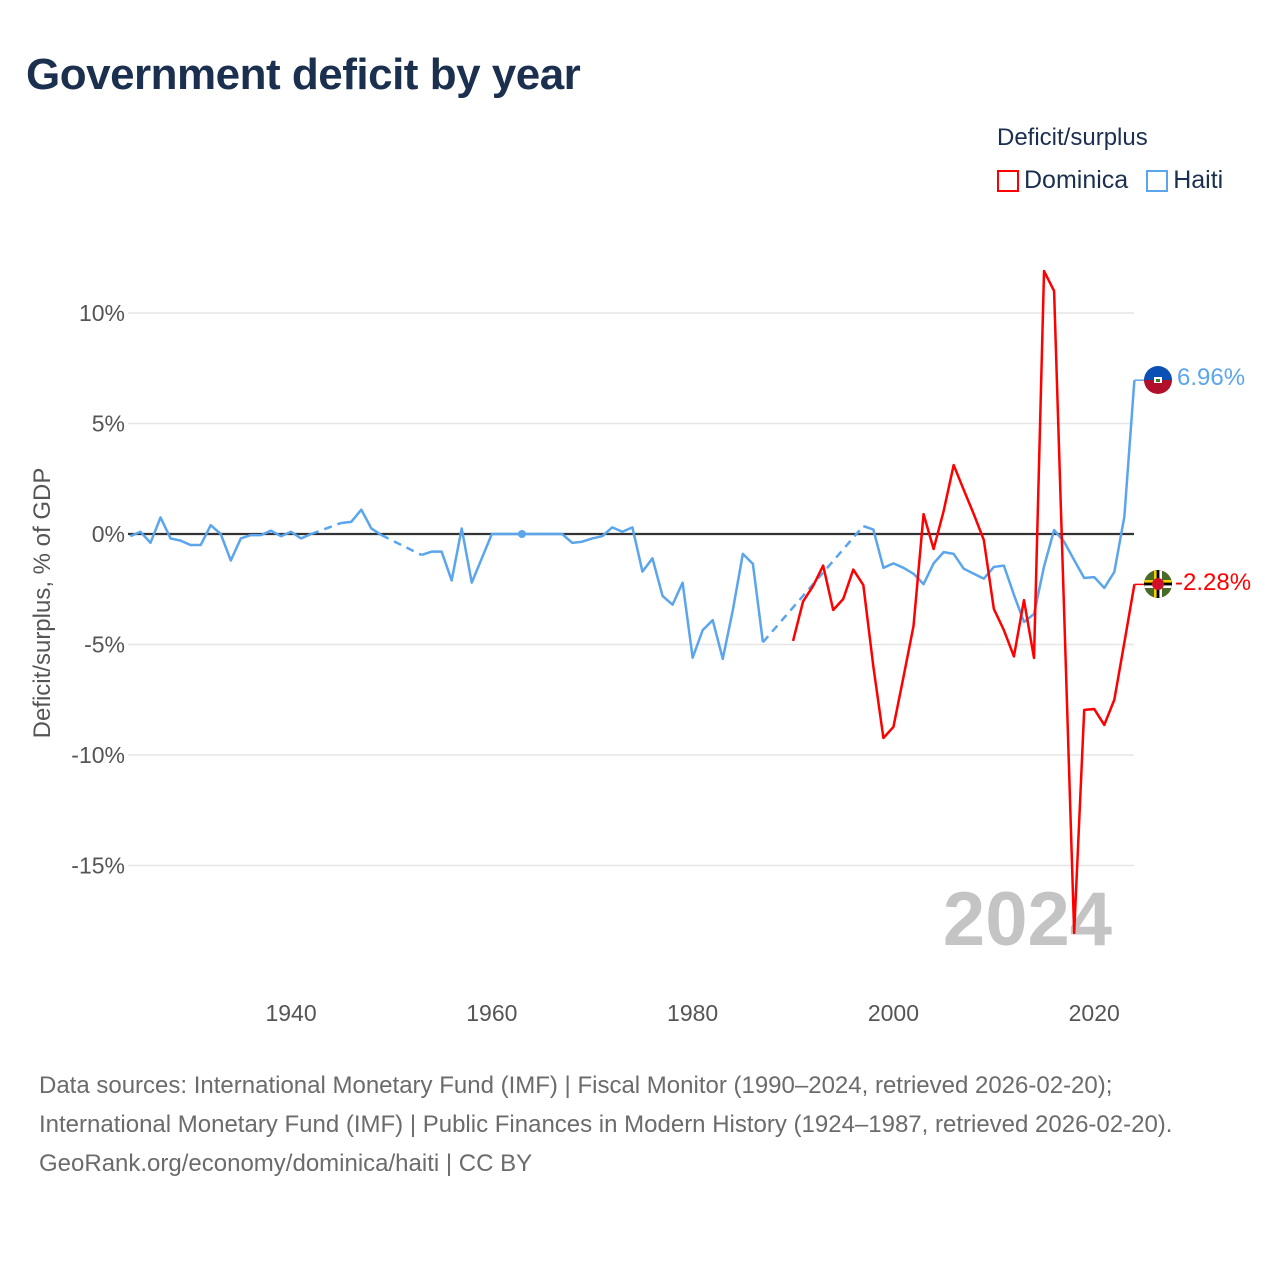 The width and height of the screenshot is (1280, 1280). I want to click on legend-swatch-dominica, so click(1008, 180).